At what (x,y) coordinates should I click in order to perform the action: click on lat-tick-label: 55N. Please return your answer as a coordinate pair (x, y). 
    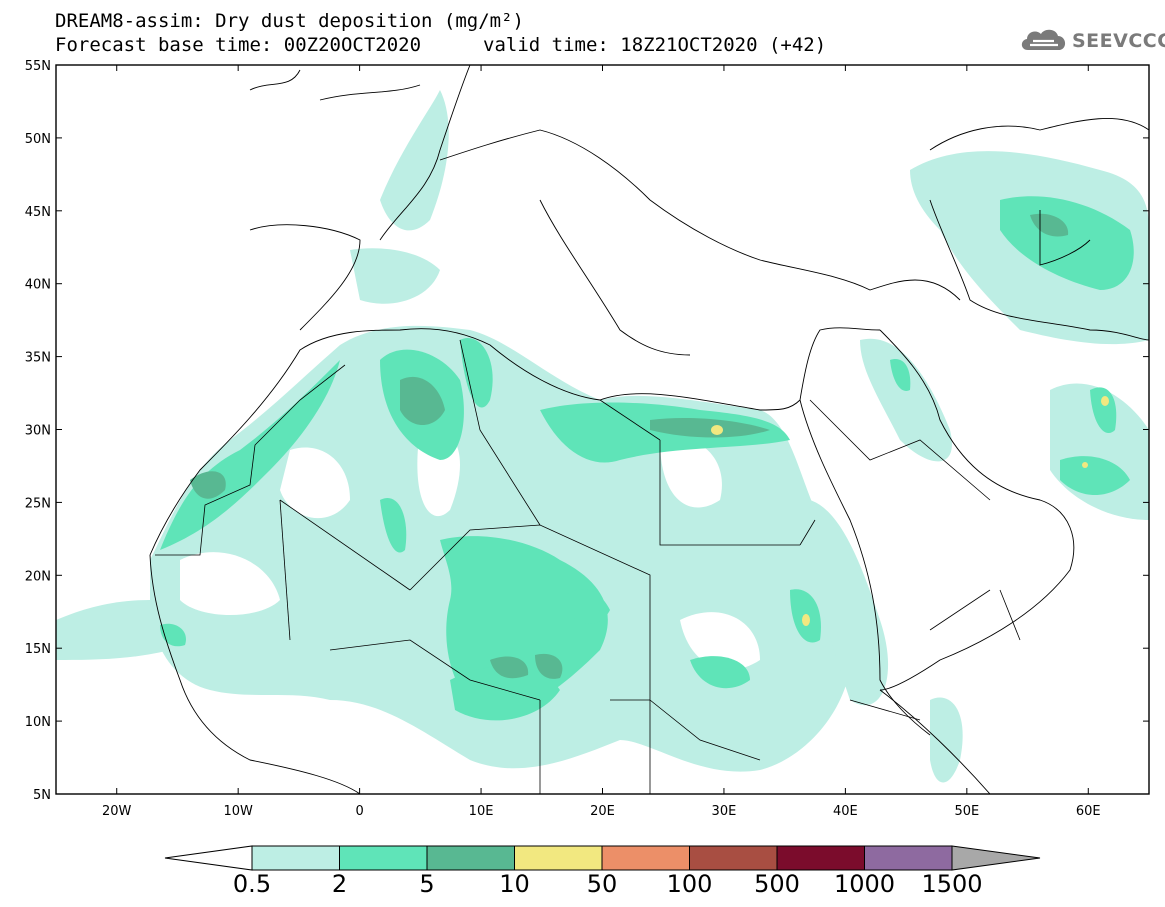
    Looking at the image, I should click on (38, 66).